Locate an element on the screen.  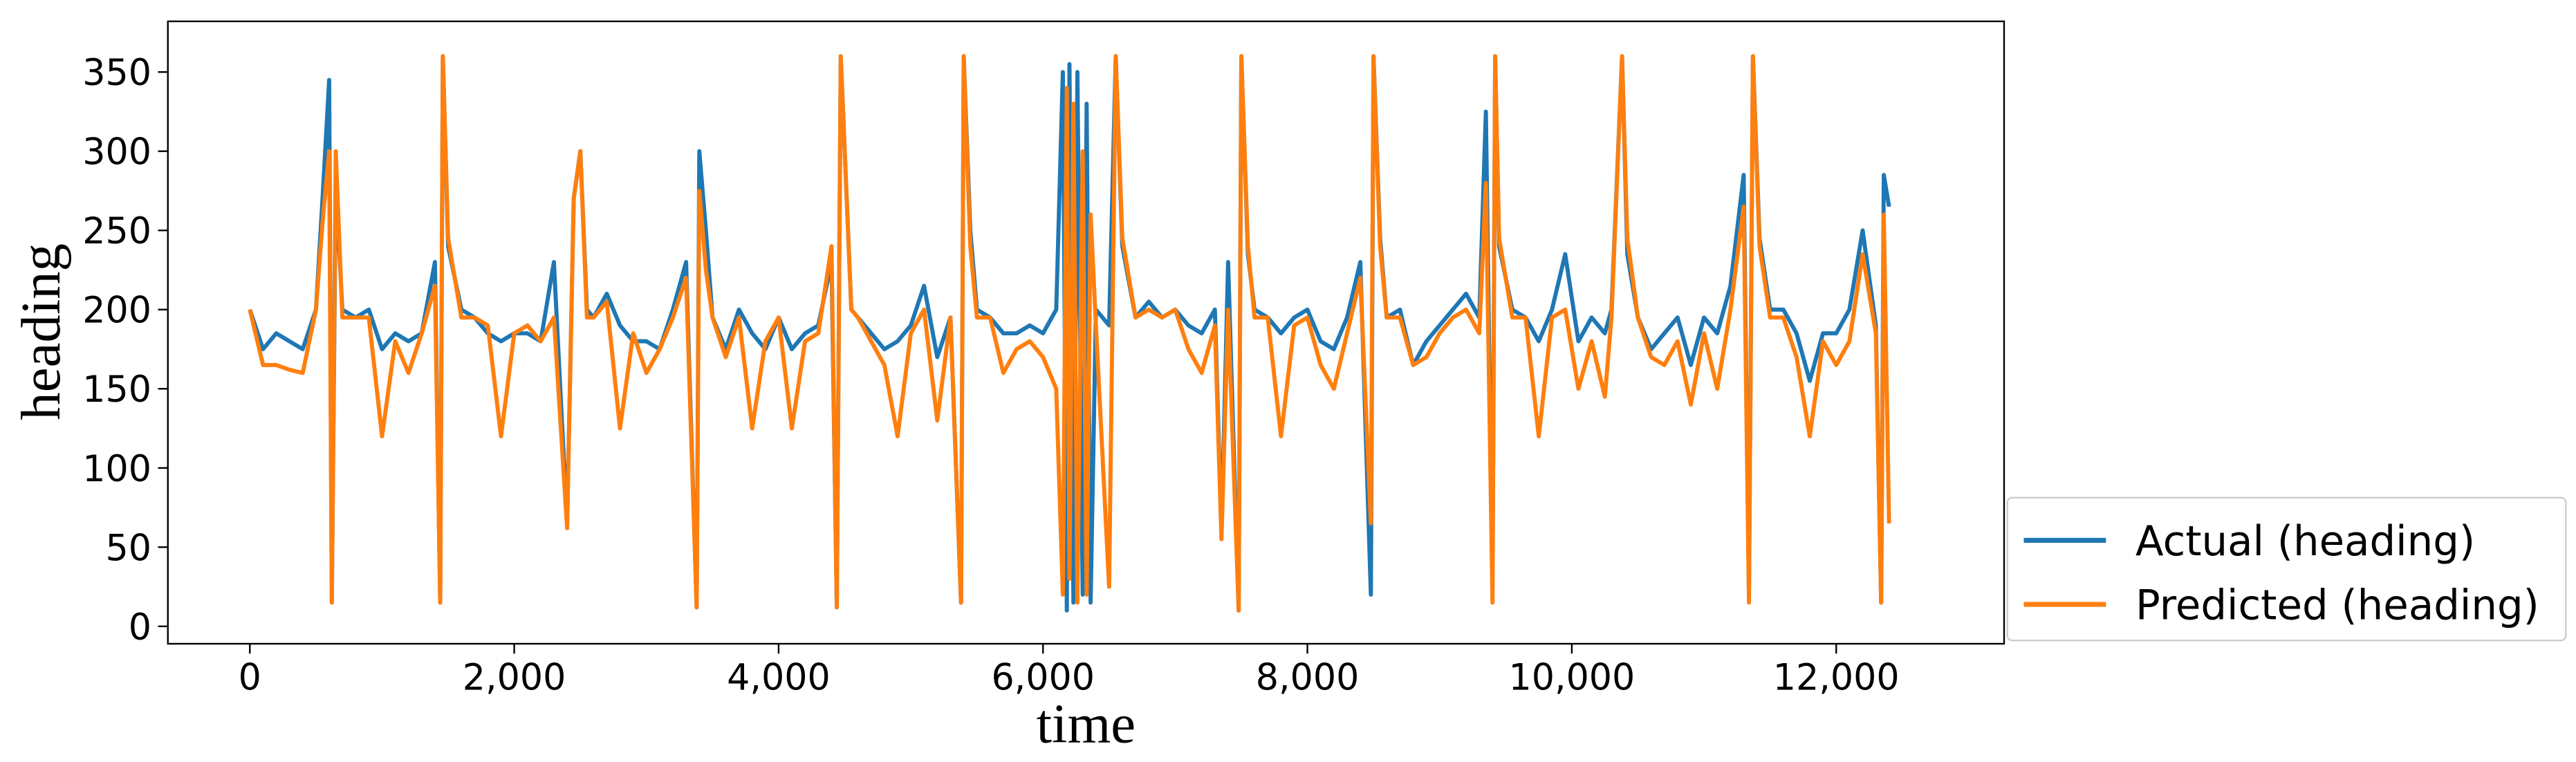
y-tick-label: 100 is located at coordinates (117, 470).